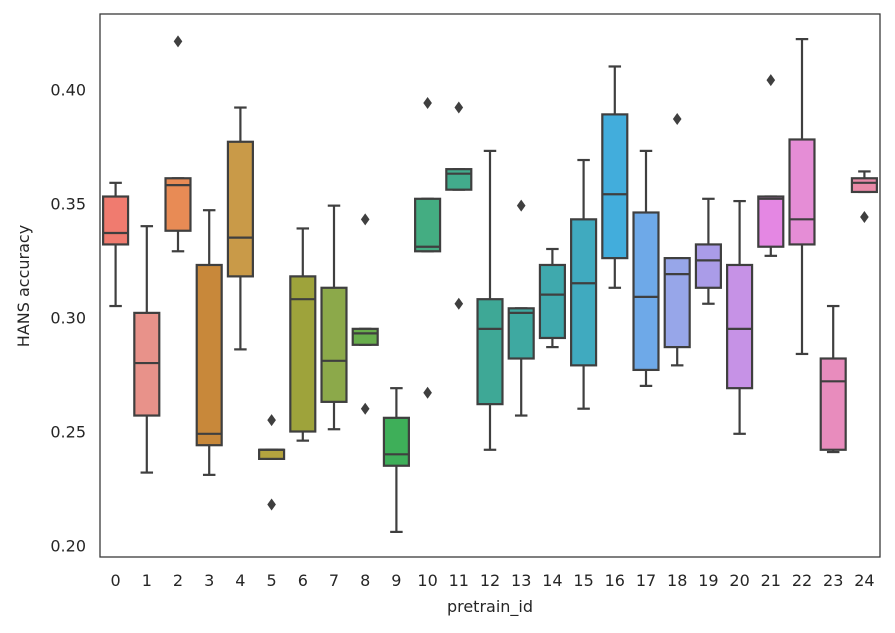 Image resolution: width=895 pixels, height=633 pixels. I want to click on y-tick-label-0.20: 0.20, so click(68, 546).